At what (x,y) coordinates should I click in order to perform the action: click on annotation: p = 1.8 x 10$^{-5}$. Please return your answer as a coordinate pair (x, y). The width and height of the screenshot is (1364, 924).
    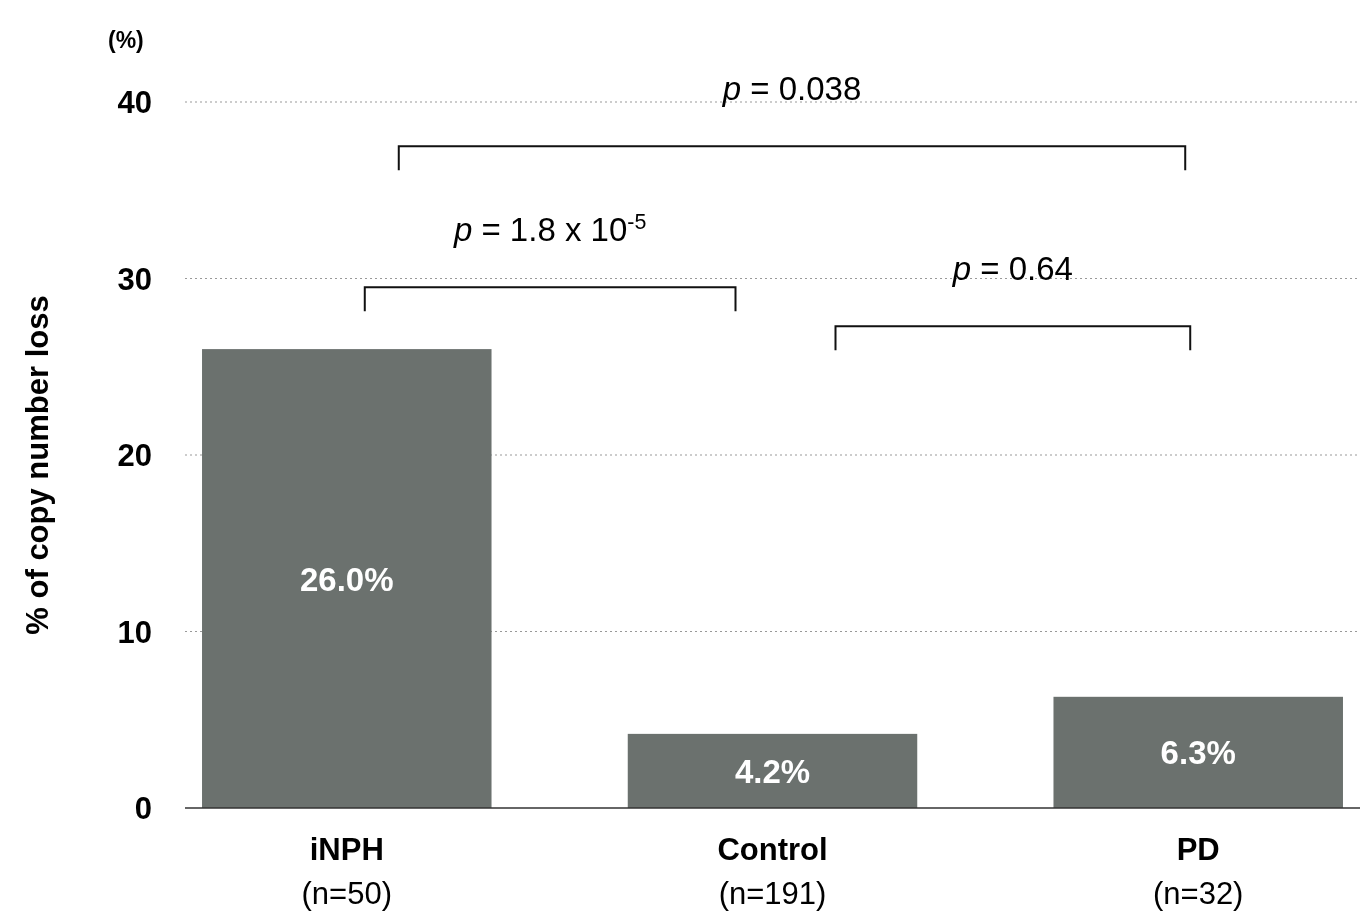
    Looking at the image, I should click on (549, 229).